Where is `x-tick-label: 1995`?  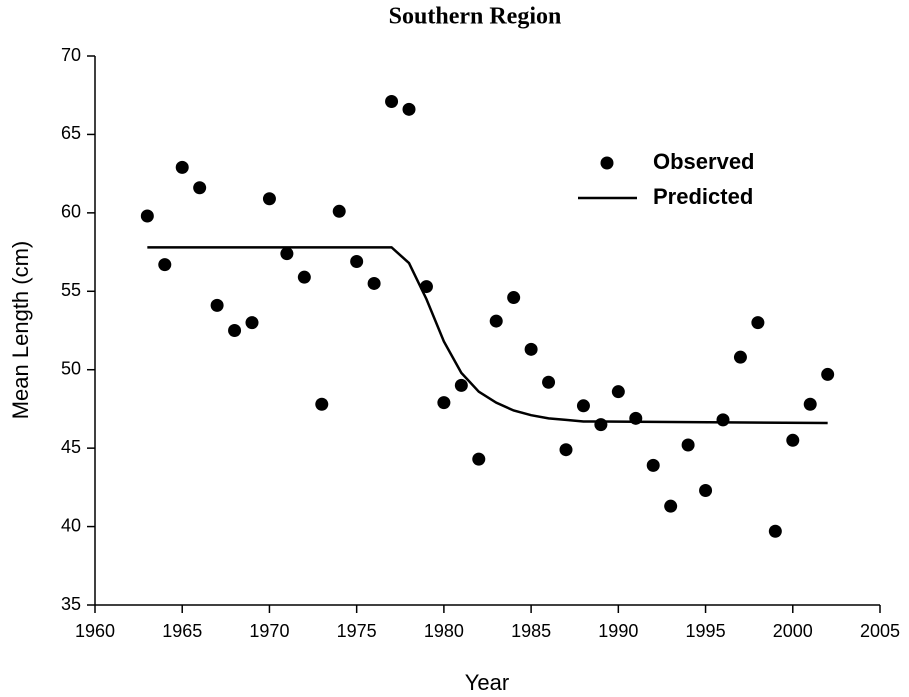
x-tick-label: 1995 is located at coordinates (706, 631).